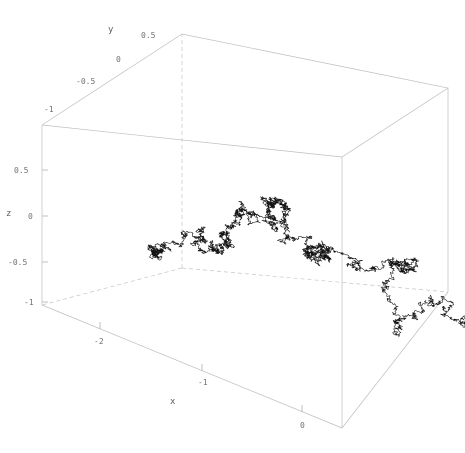  What do you see at coordinates (173, 402) in the screenshot?
I see `x-axis-label: x` at bounding box center [173, 402].